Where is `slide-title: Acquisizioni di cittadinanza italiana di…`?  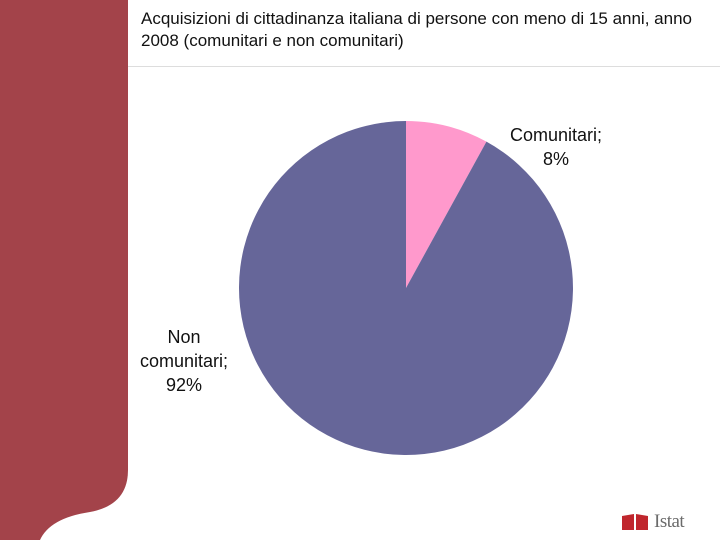
slide-title: Acquisizioni di cittadinanza italiana di… is located at coordinates (416, 29).